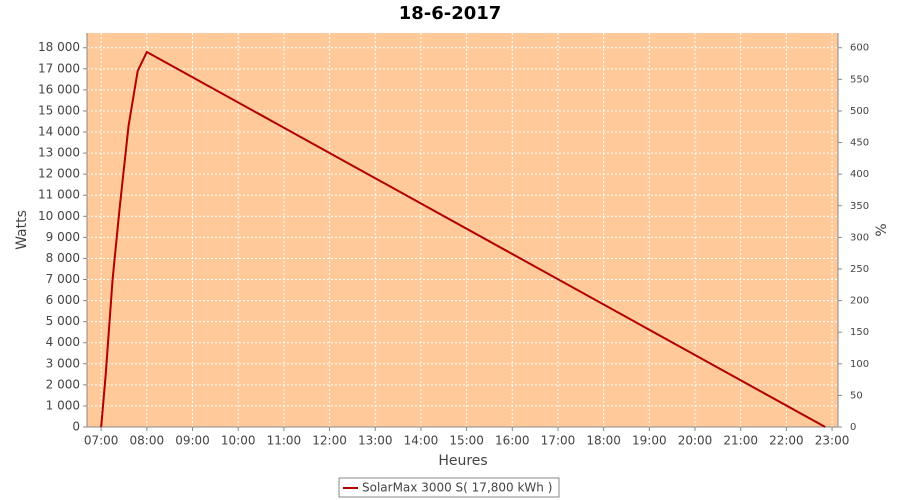  I want to click on legend-label: SolarMax 3000 S( 17,800 kWh ), so click(457, 488).